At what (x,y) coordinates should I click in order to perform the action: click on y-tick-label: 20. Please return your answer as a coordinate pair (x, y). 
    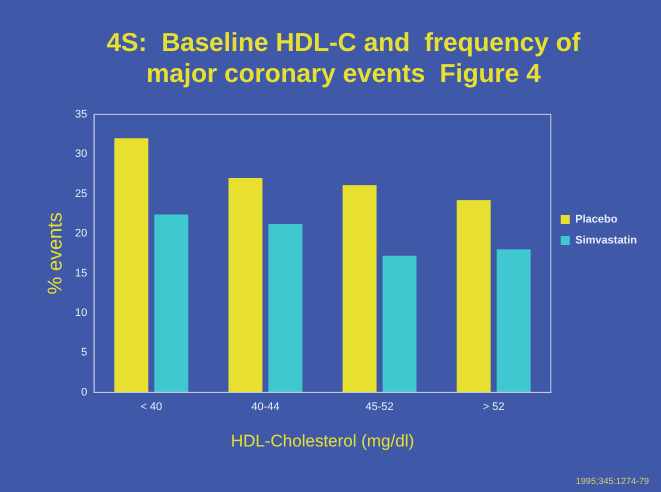
    Looking at the image, I should click on (81, 234).